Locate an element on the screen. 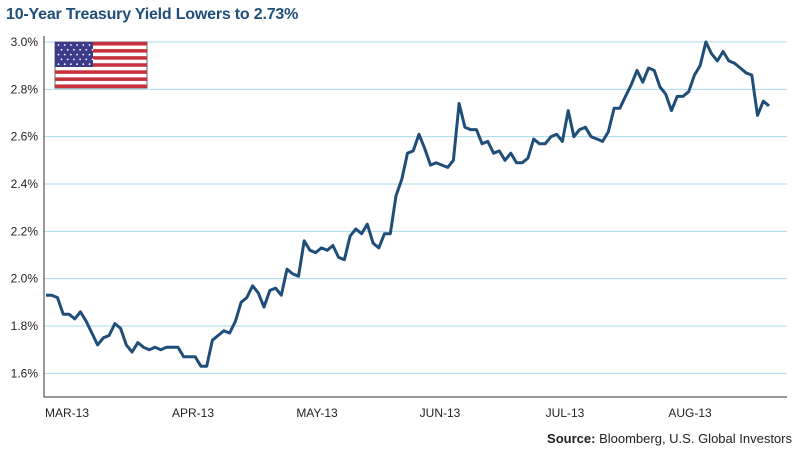 This screenshot has width=800, height=454. us-flag-icon is located at coordinates (101, 65).